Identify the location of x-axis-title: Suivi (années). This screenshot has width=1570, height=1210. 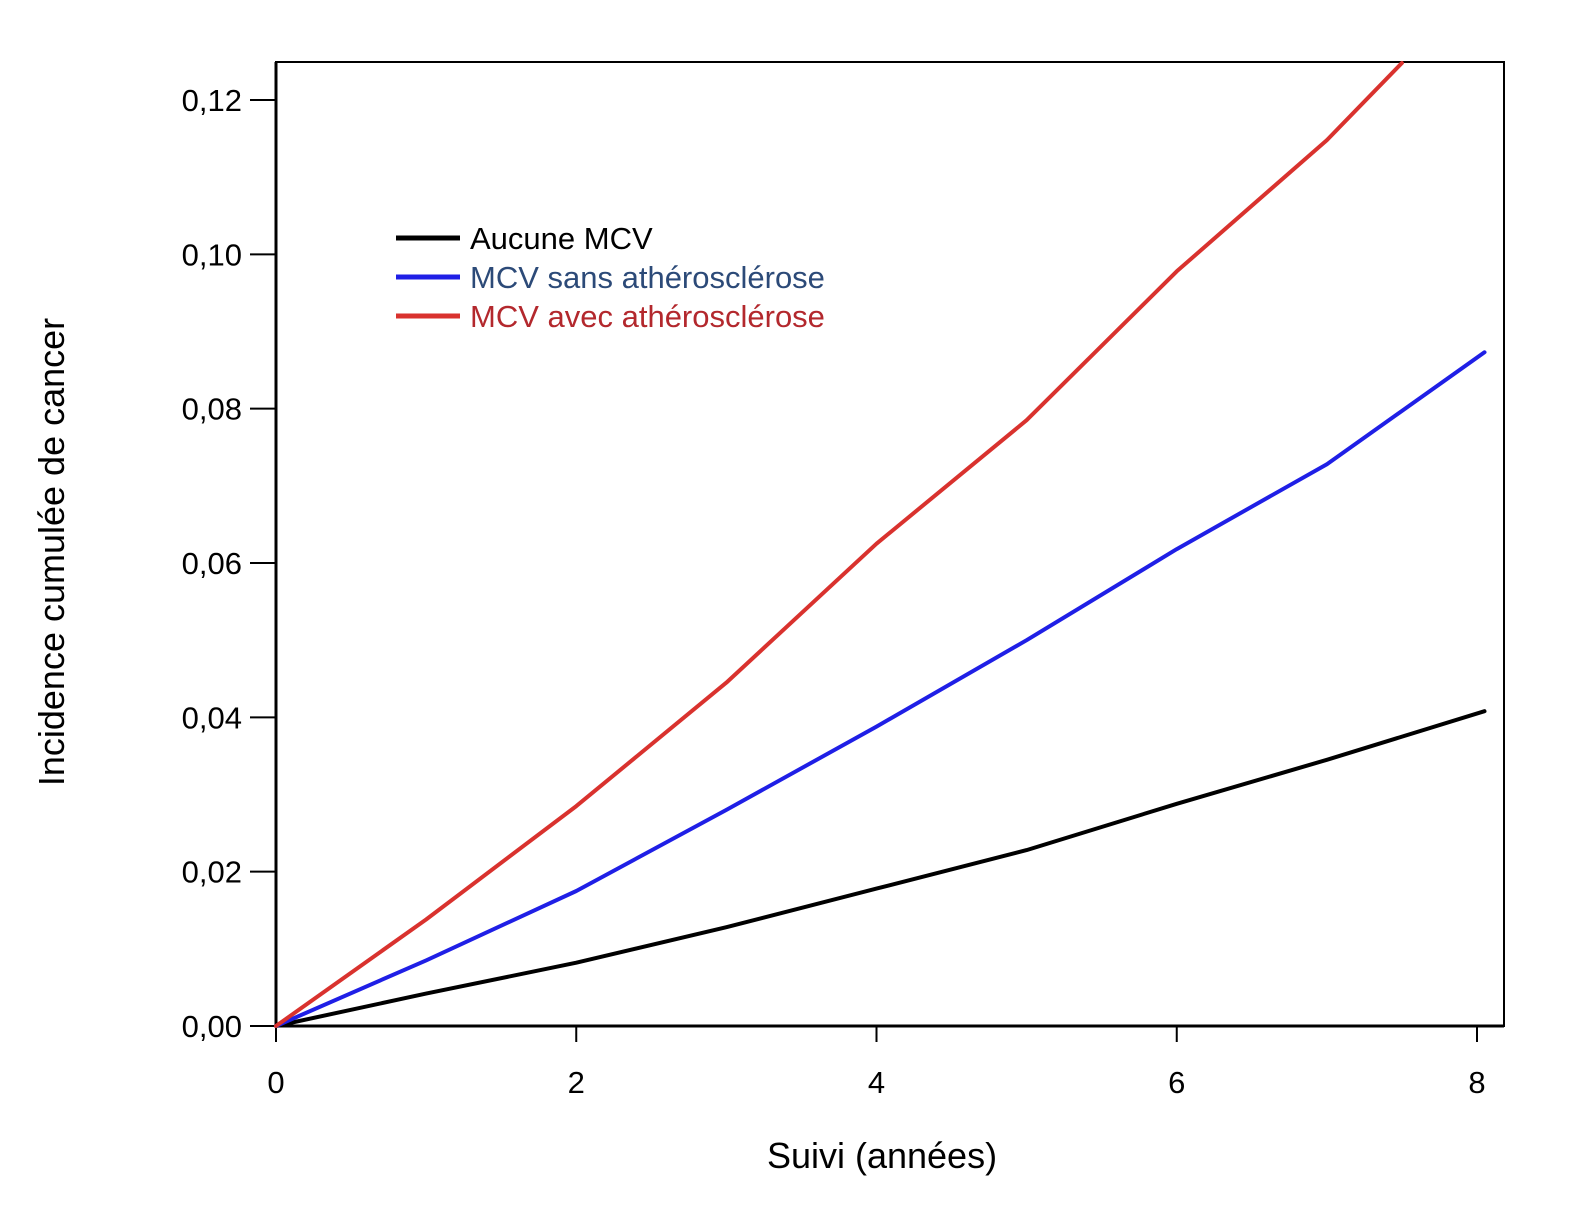
(882, 1155).